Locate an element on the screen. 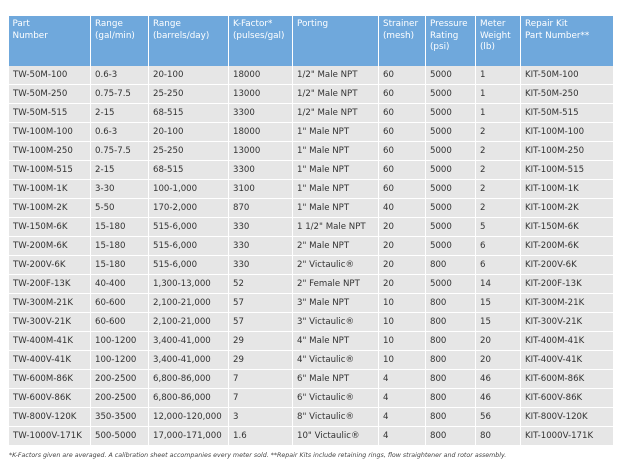 This screenshot has height=471, width=620. cell-range-bpd: 17,000-171,000 is located at coordinates (188, 436).